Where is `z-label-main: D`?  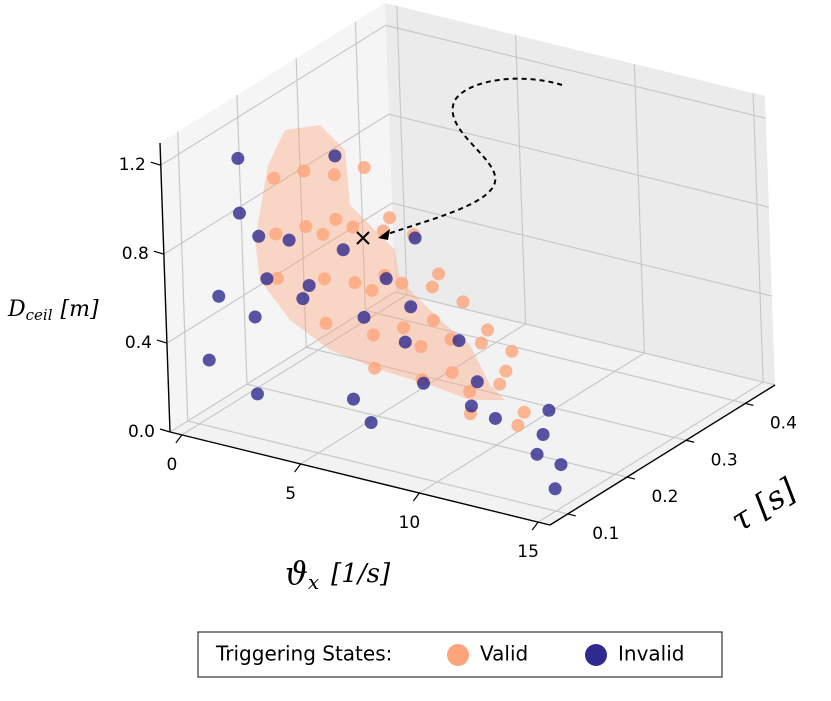 z-label-main: D is located at coordinates (16, 309).